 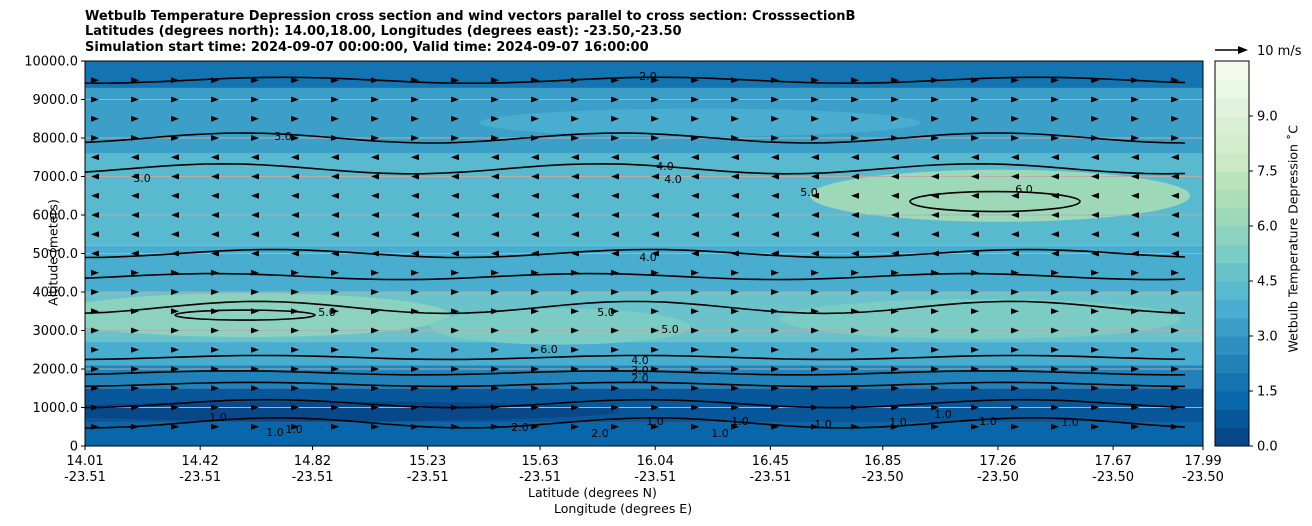 What do you see at coordinates (313, 477) in the screenshot?
I see `x-tick-label-lon: -23.51` at bounding box center [313, 477].